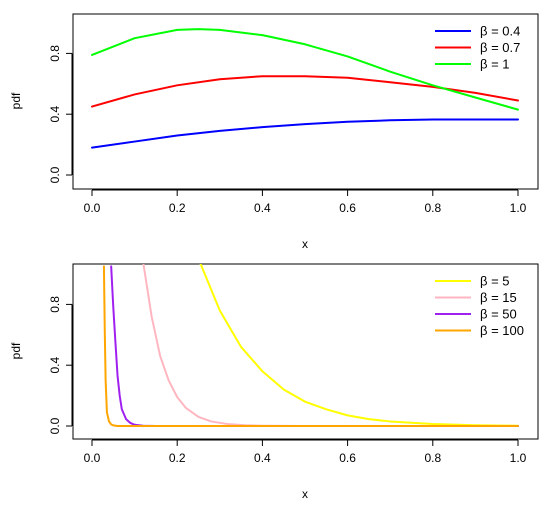 The width and height of the screenshot is (550, 512). What do you see at coordinates (477, 48) in the screenshot?
I see `legend: β = 0.4β = 0.7 β = 1` at bounding box center [477, 48].